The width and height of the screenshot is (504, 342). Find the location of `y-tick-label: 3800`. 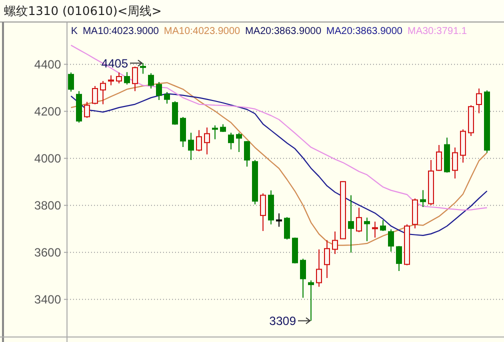

y-tick-label: 3800 is located at coordinates (48, 205).